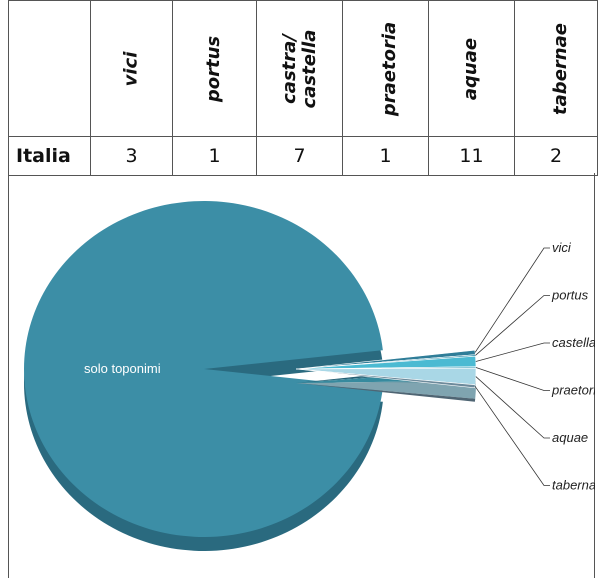 This screenshot has height=578, width=602. I want to click on pie-slice-tabernae, so click(385, 378).